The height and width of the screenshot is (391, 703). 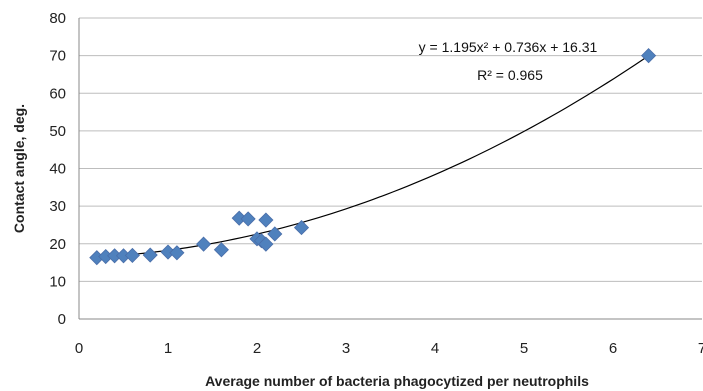 What do you see at coordinates (57, 93) in the screenshot?
I see `y-tick-label: 60` at bounding box center [57, 93].